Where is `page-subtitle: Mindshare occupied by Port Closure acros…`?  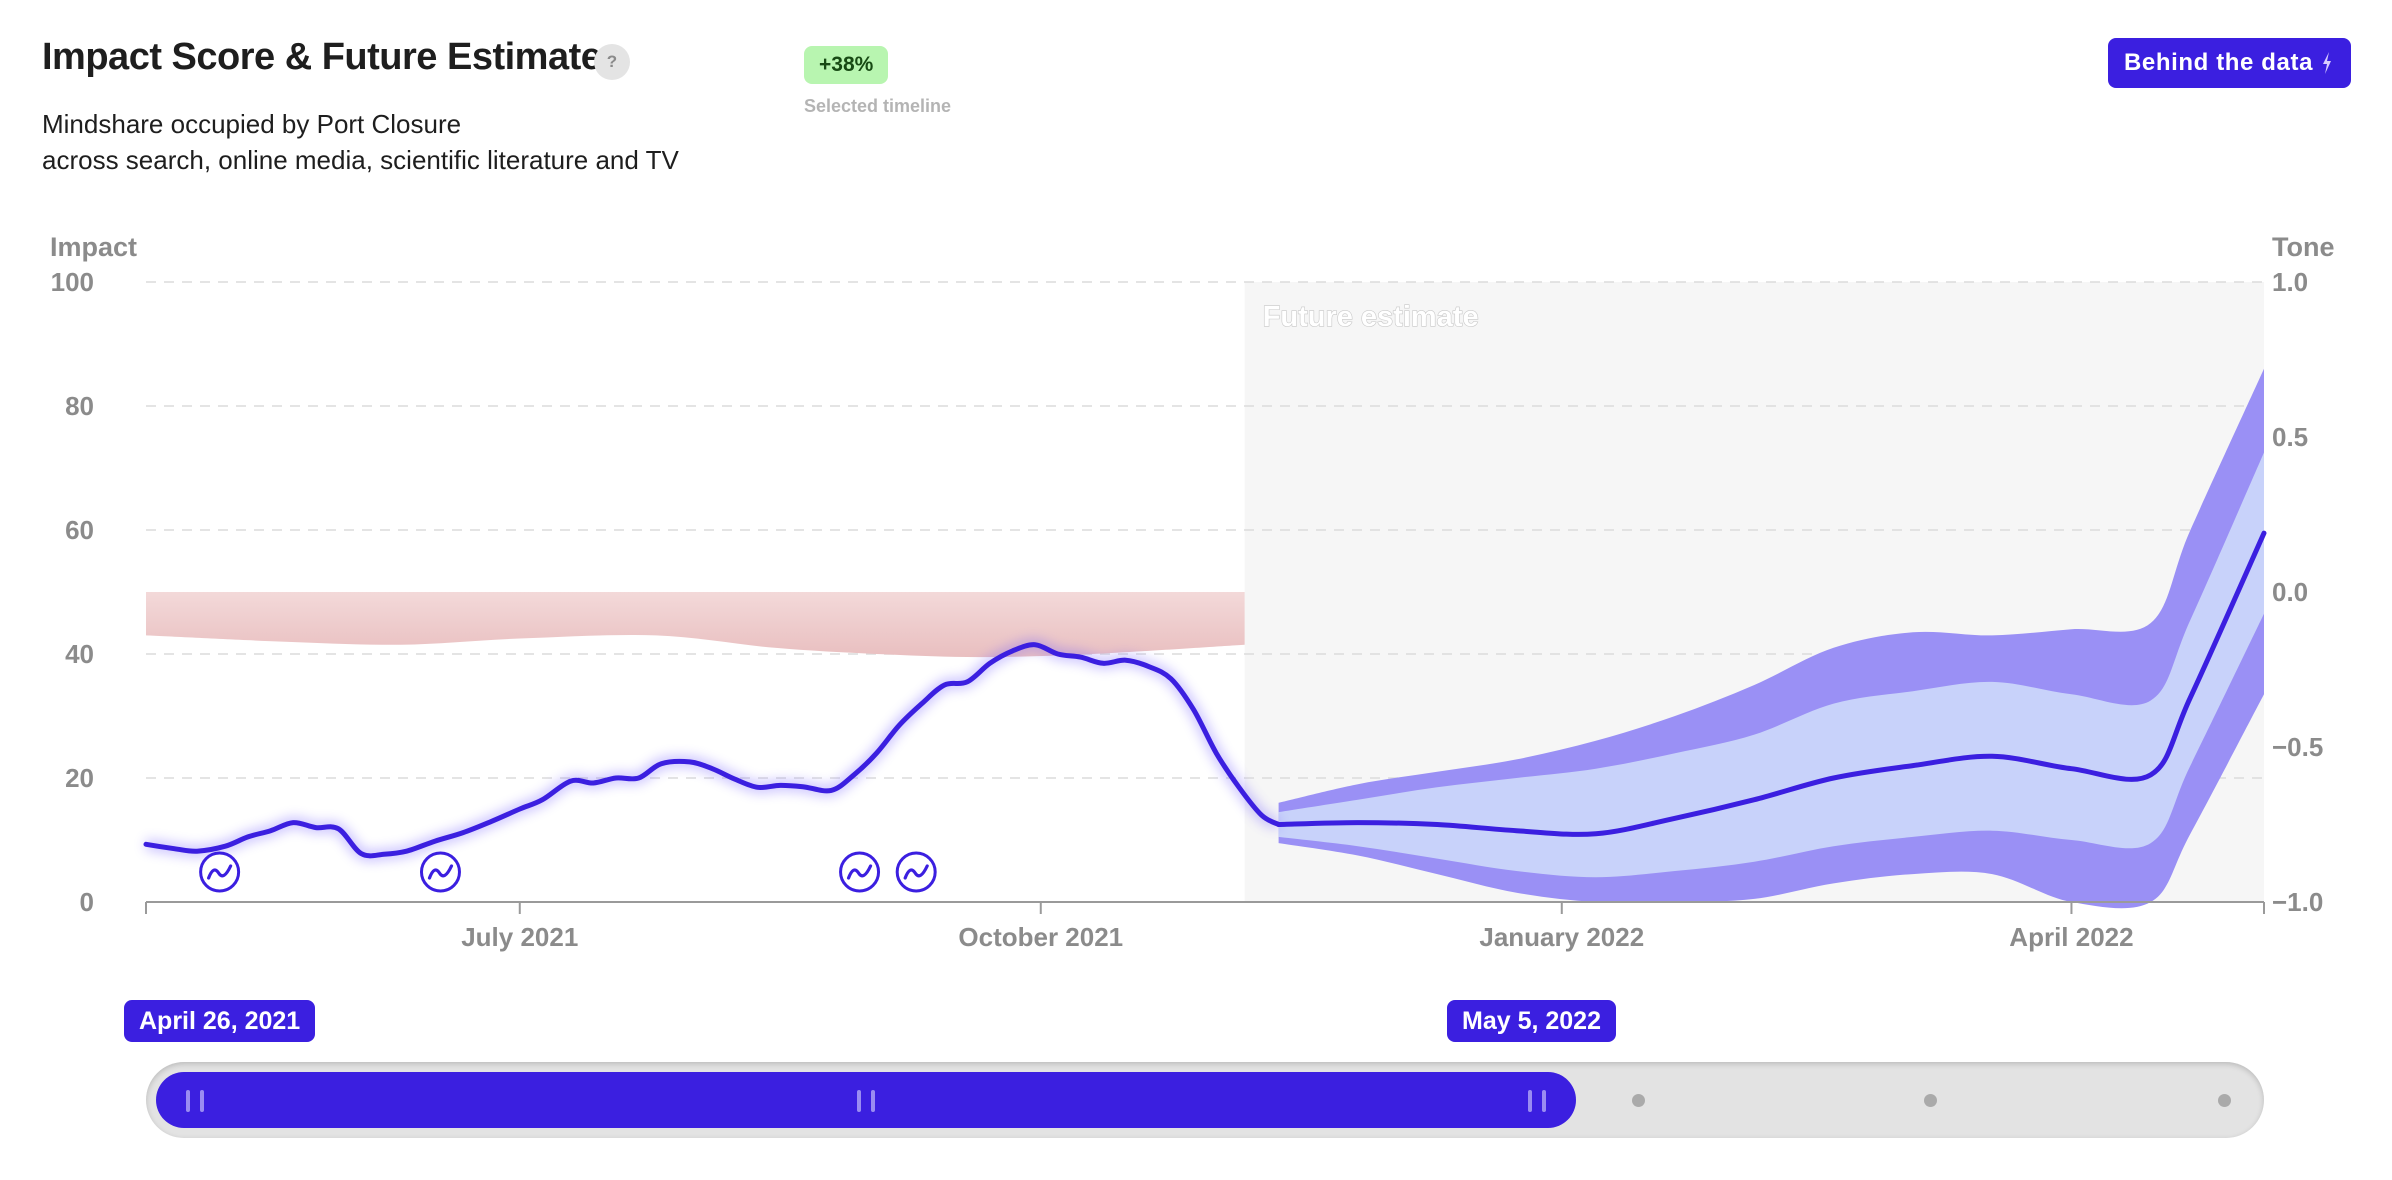
page-subtitle: Mindshare occupied by Port Closure acros… is located at coordinates (360, 142).